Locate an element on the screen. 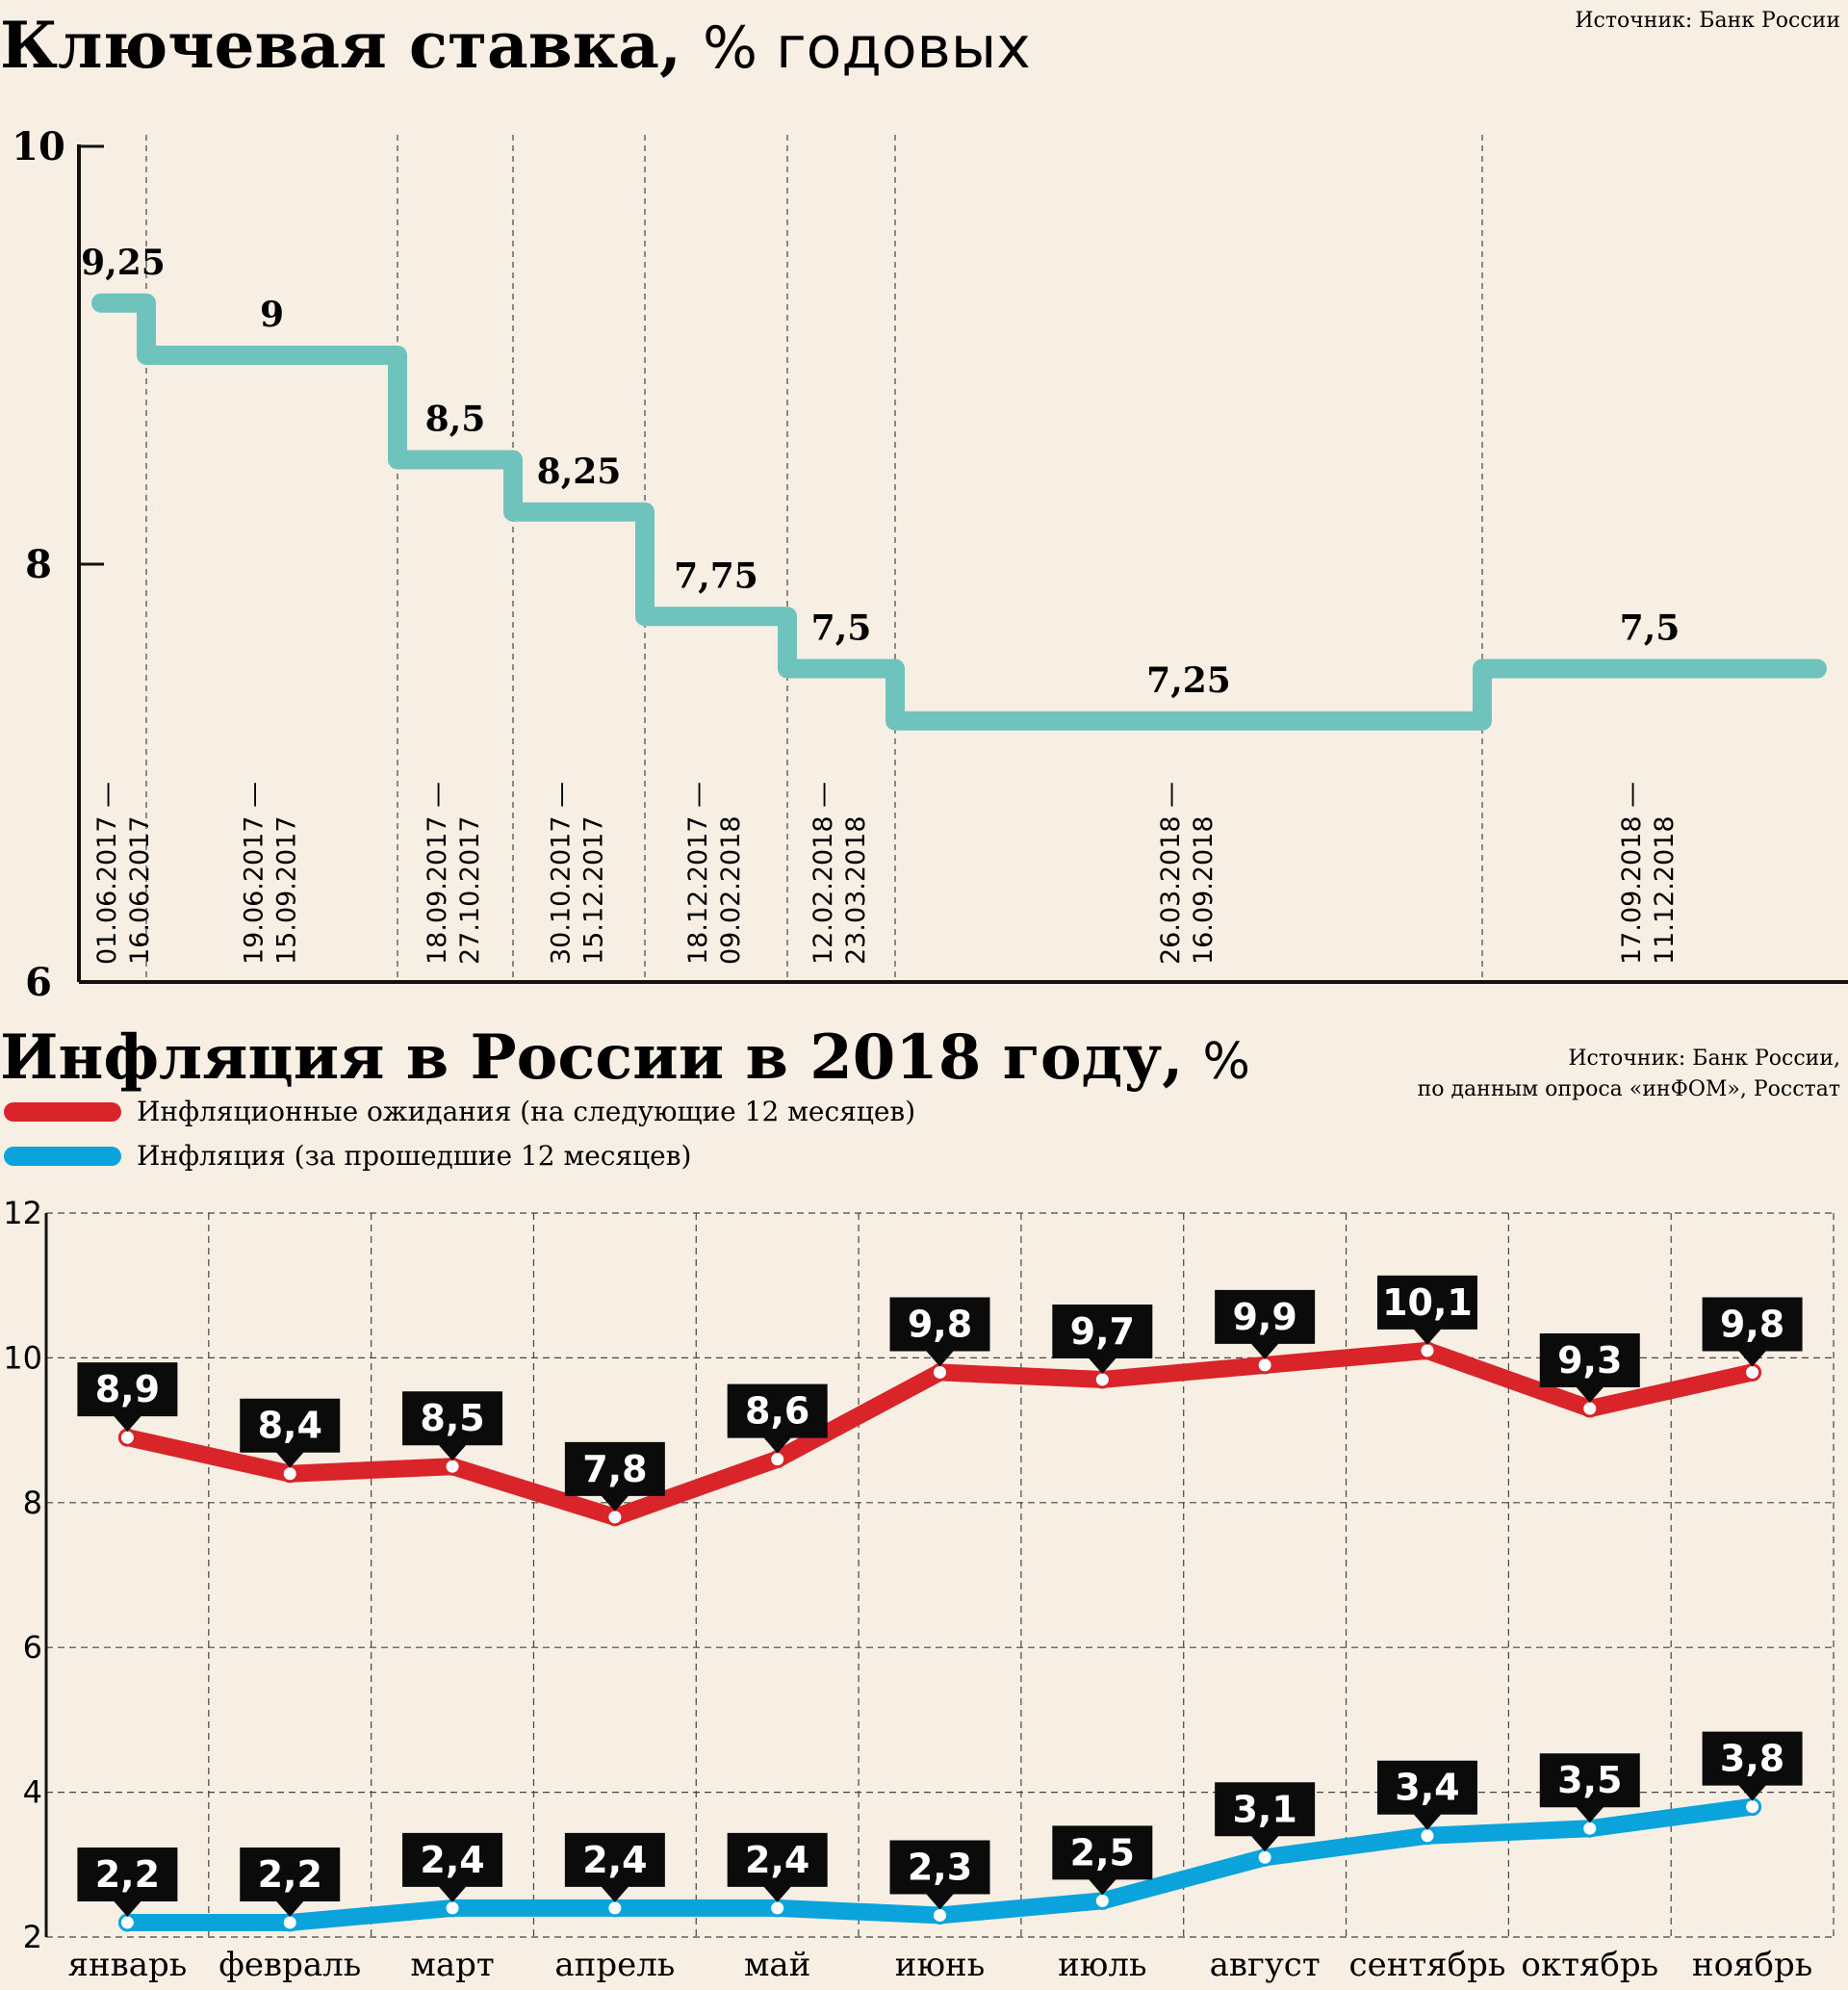 The width and height of the screenshot is (1848, 1990). inflation-x-tick-label: июнь is located at coordinates (940, 1965).